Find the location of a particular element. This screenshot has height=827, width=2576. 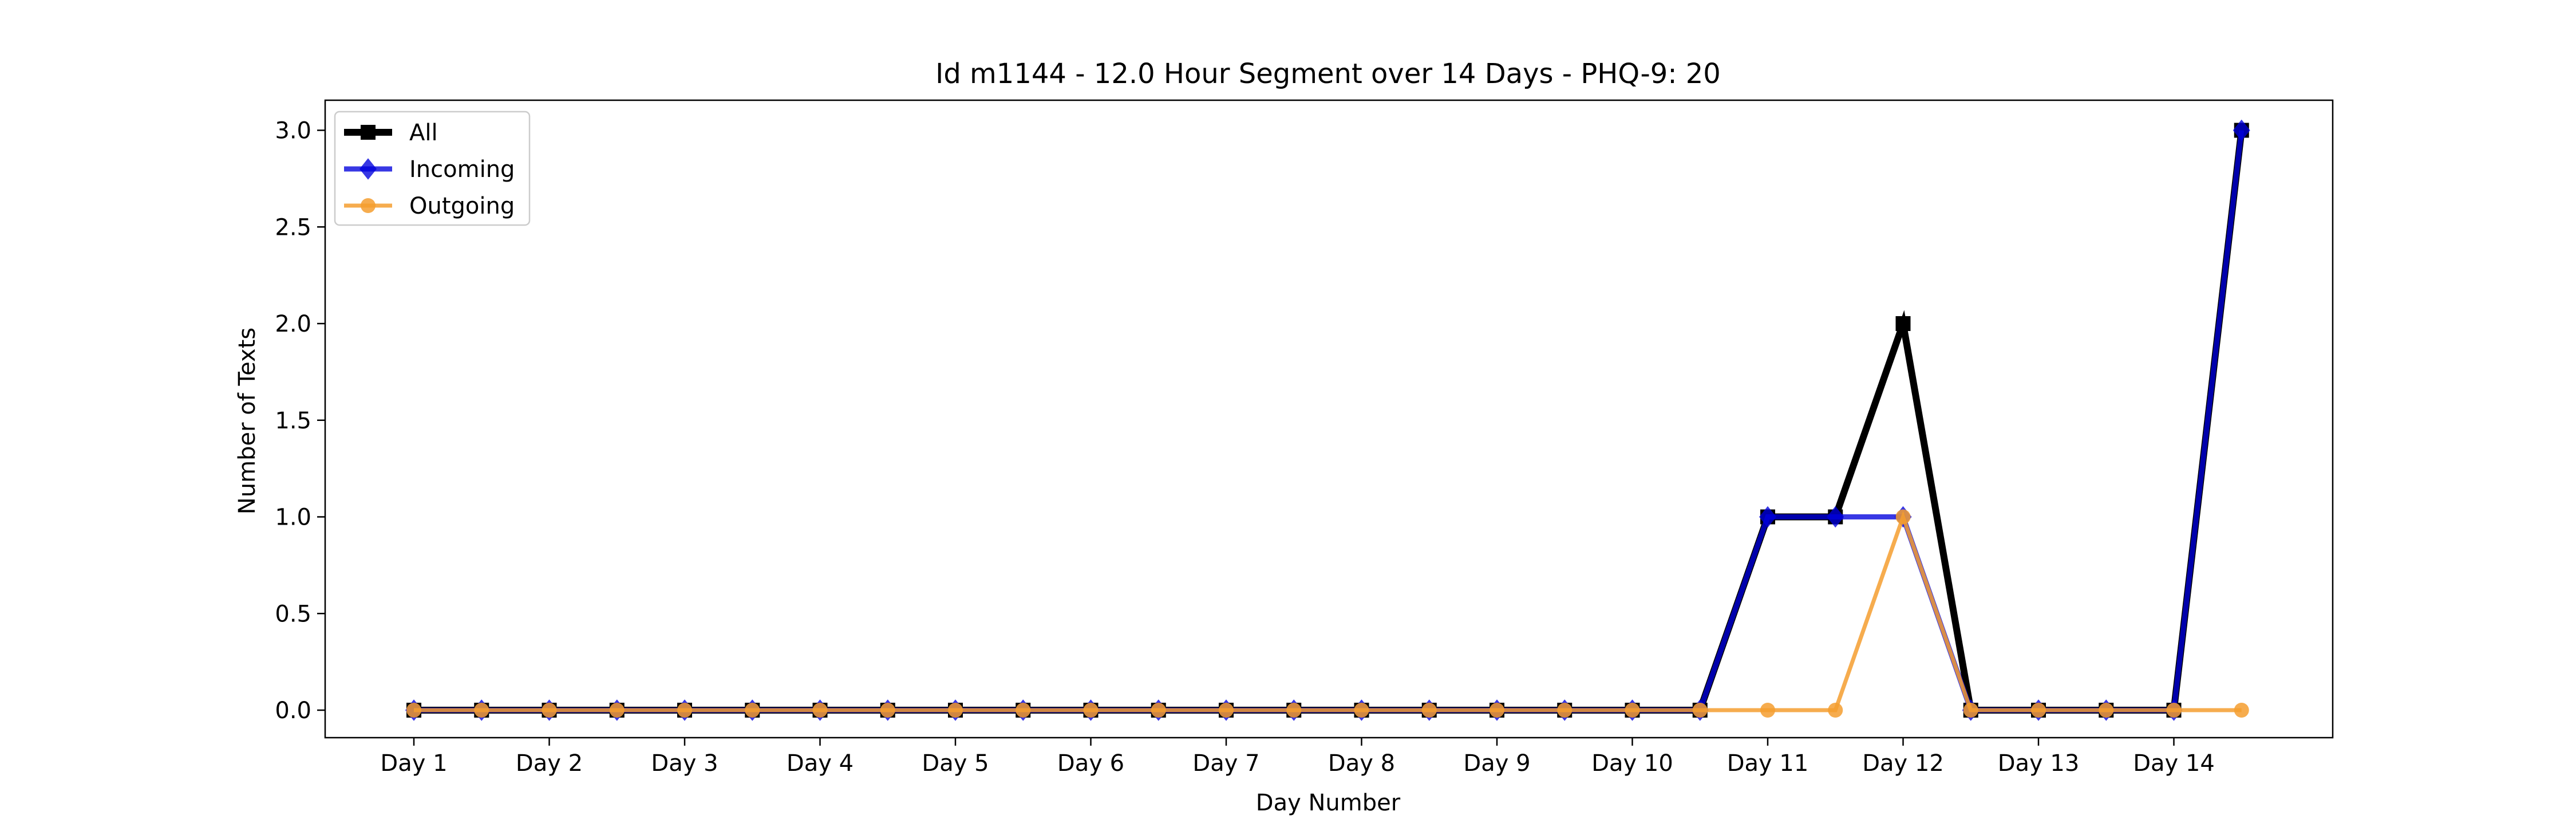

x-tick-label: Day 5 is located at coordinates (955, 764).